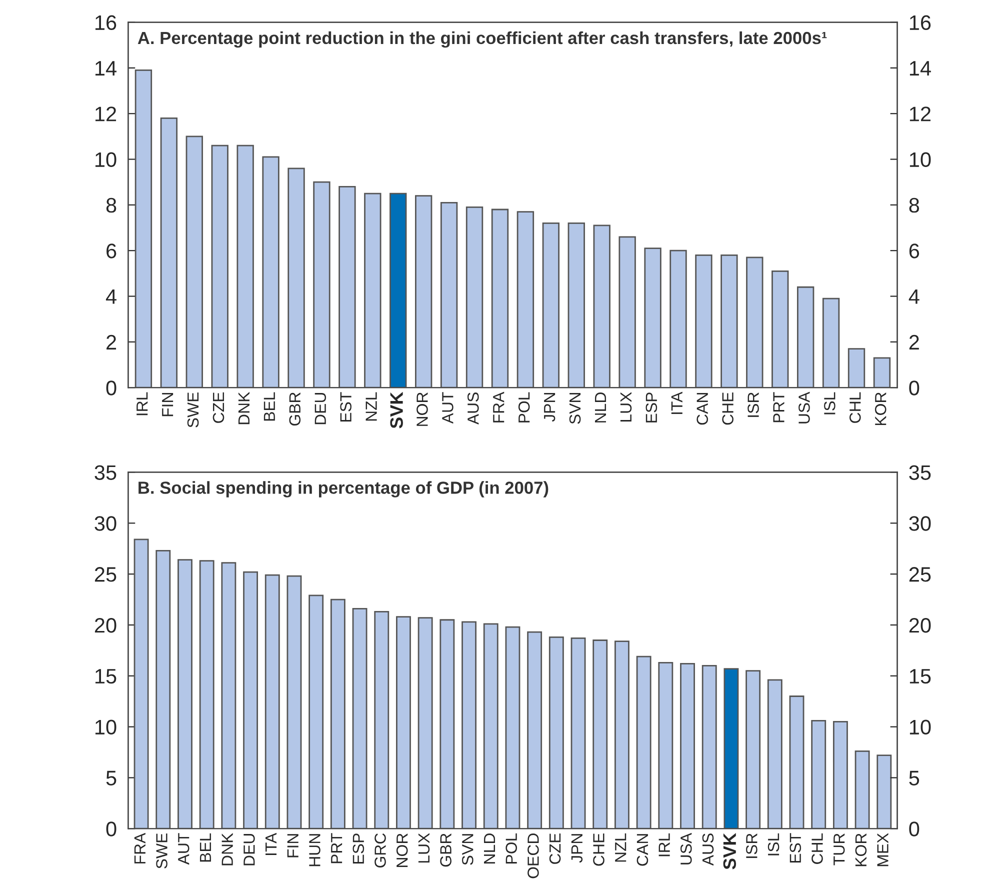 The image size is (986, 891). Describe the element at coordinates (111, 296) in the screenshot. I see `y-tick-label: 4` at that location.